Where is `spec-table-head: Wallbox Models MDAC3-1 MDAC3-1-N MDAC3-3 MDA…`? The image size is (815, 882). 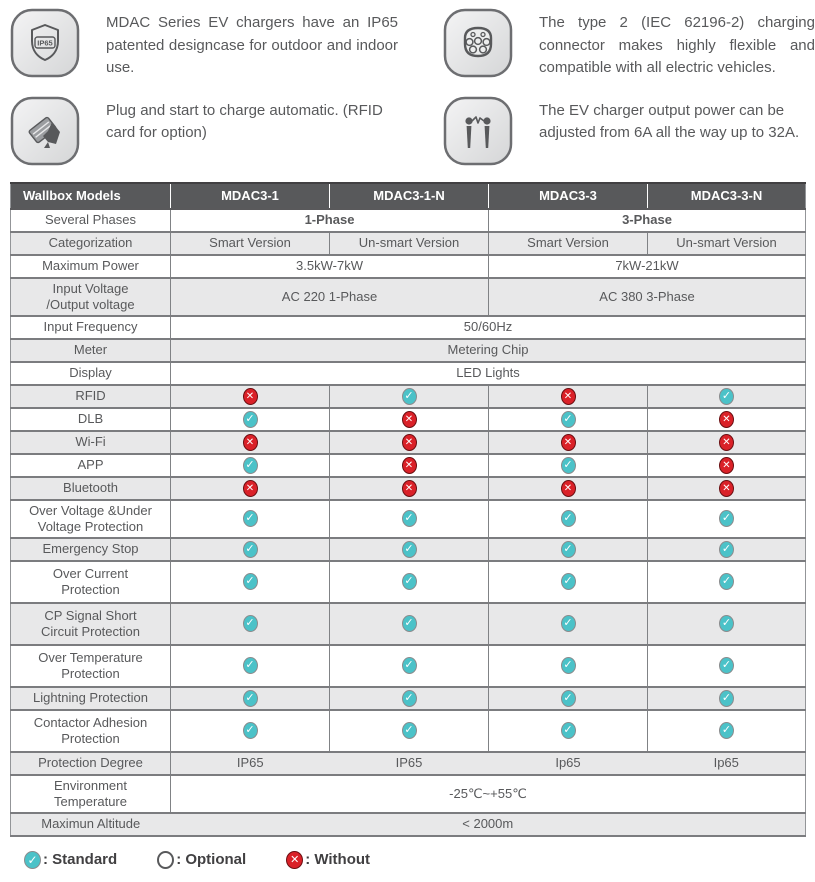 spec-table-head: Wallbox Models MDAC3-1 MDAC3-1-N MDAC3-3 MDA… is located at coordinates (408, 196).